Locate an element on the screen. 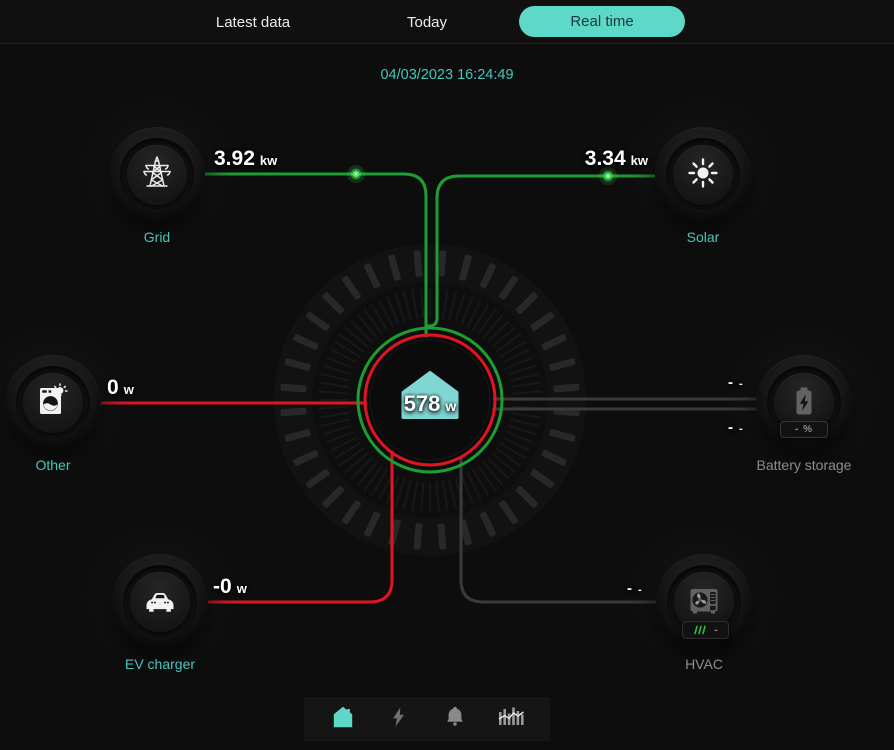  node-hvac: HVAC is located at coordinates (704, 602).